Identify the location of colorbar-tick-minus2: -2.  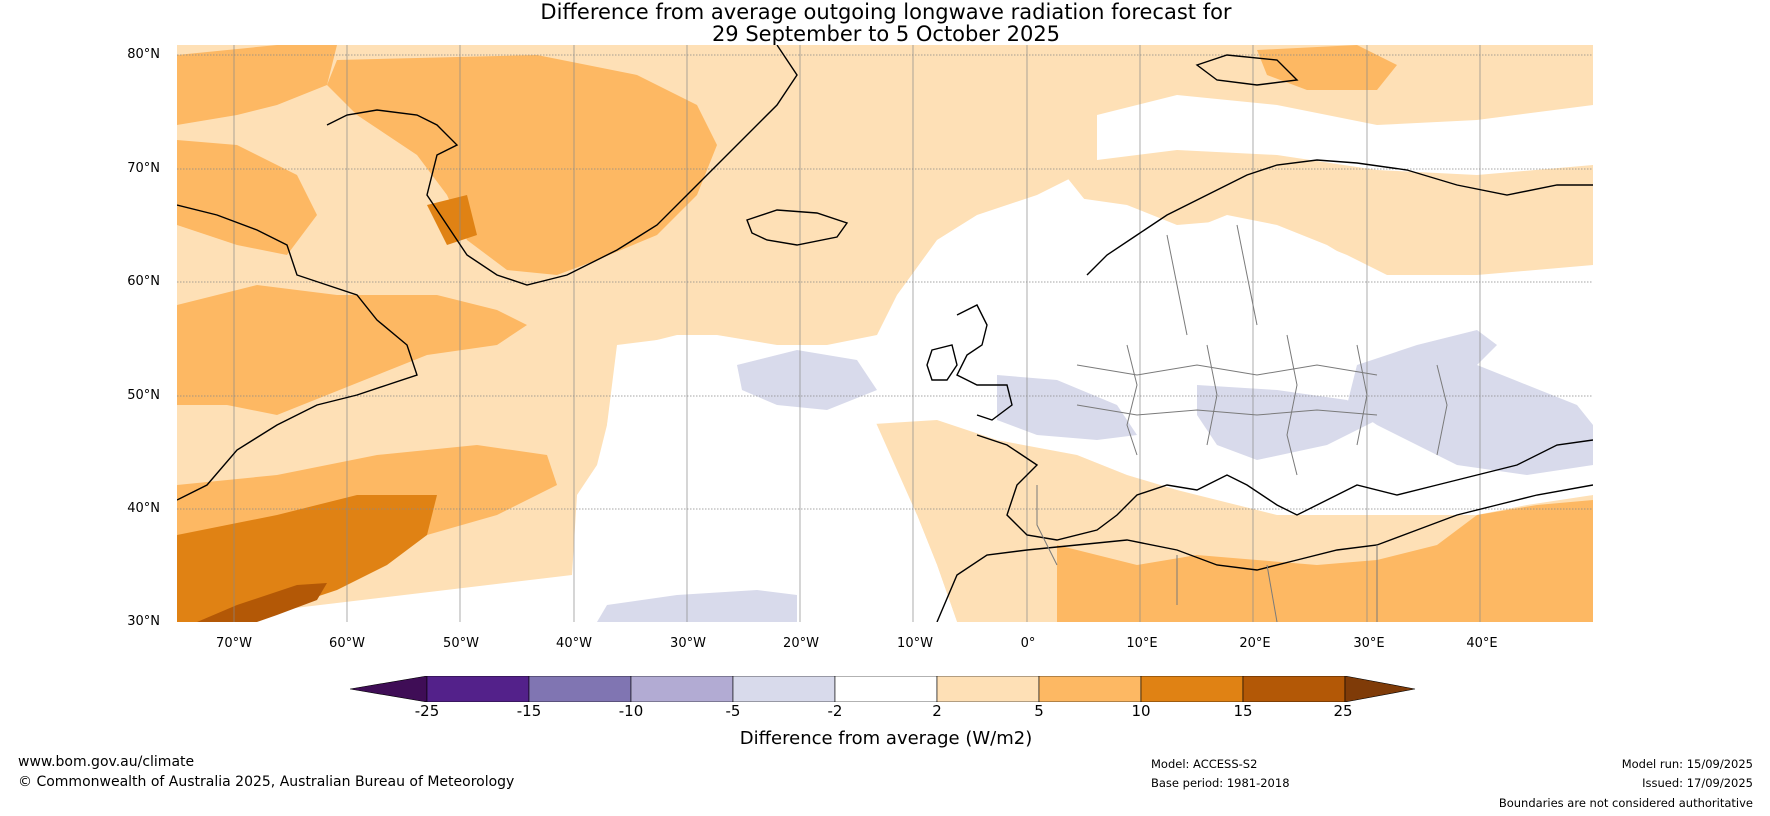
(835, 711).